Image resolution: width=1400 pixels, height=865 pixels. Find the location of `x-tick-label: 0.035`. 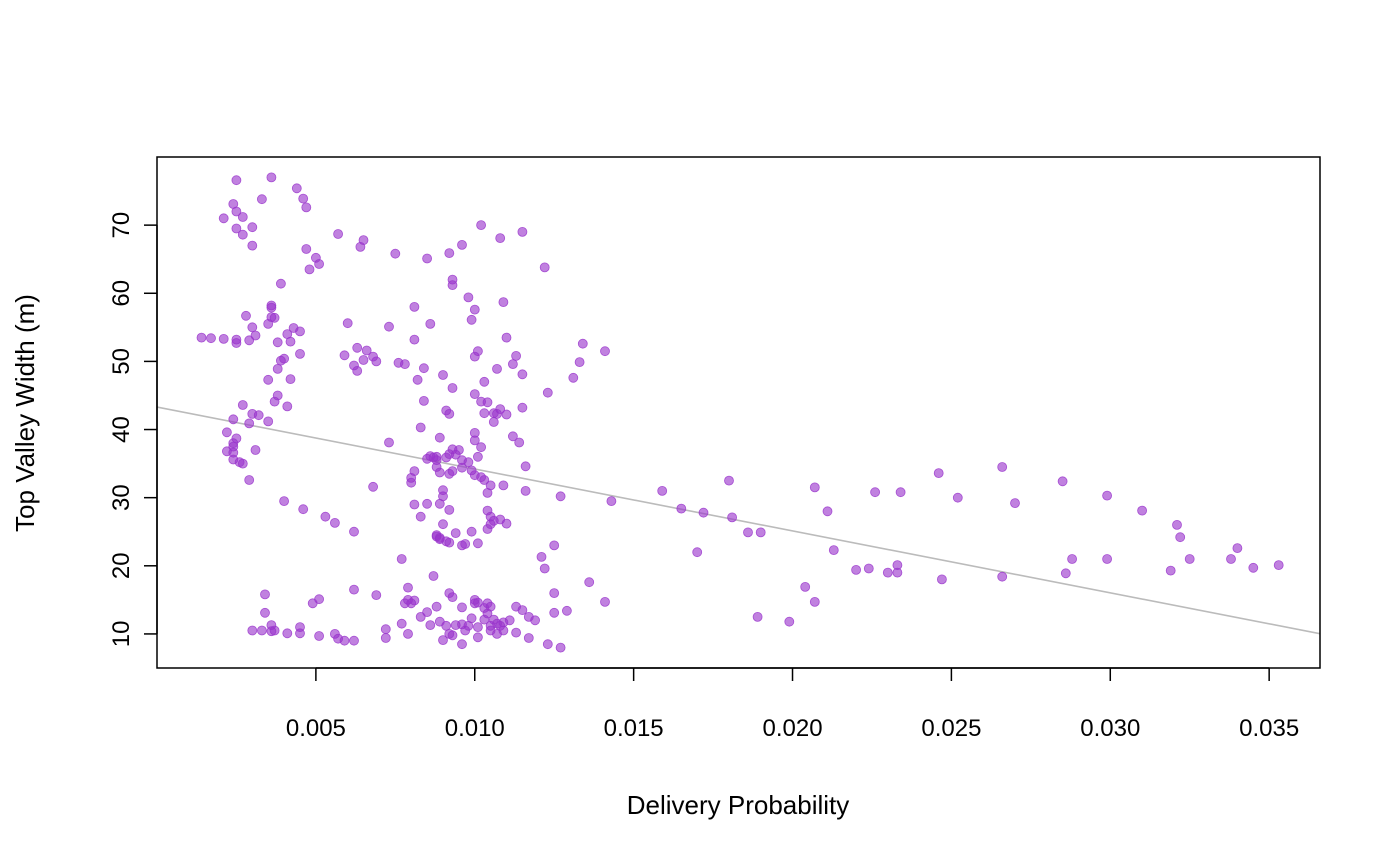

x-tick-label: 0.035 is located at coordinates (1269, 728).